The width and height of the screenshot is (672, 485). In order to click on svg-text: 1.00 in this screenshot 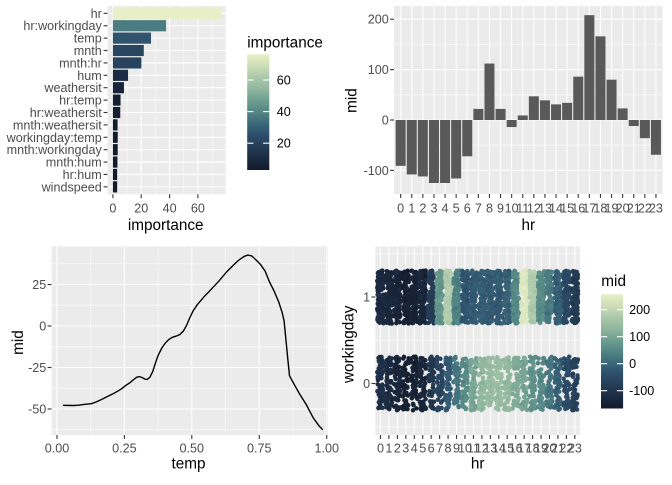, I will do `click(326, 448)`.